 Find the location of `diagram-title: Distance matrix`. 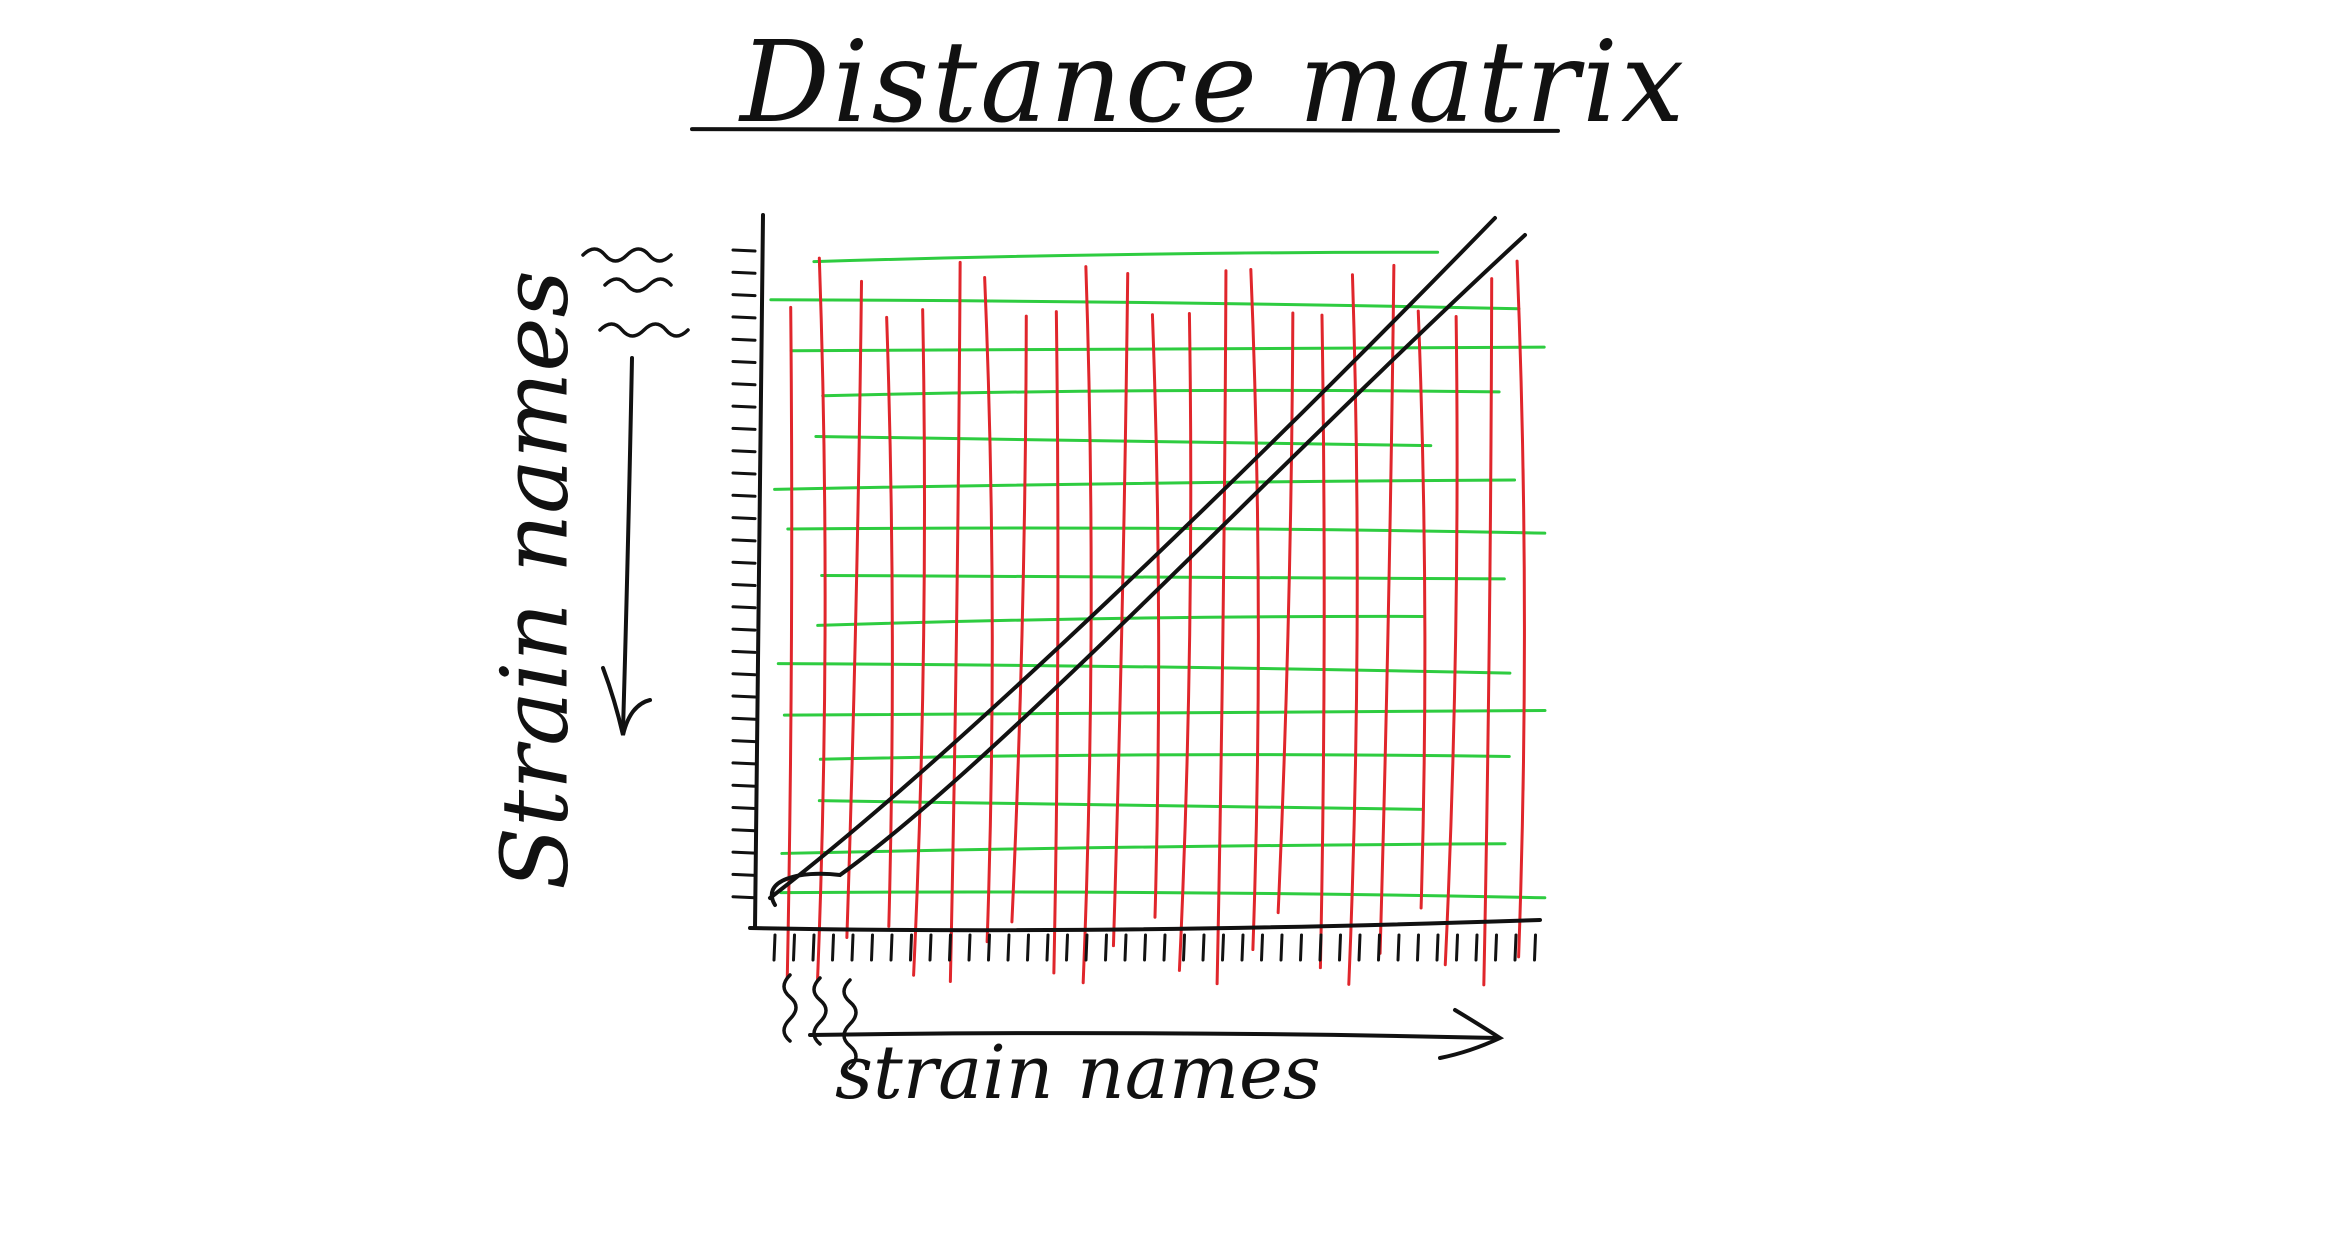

diagram-title: Distance matrix is located at coordinates (1214, 83).